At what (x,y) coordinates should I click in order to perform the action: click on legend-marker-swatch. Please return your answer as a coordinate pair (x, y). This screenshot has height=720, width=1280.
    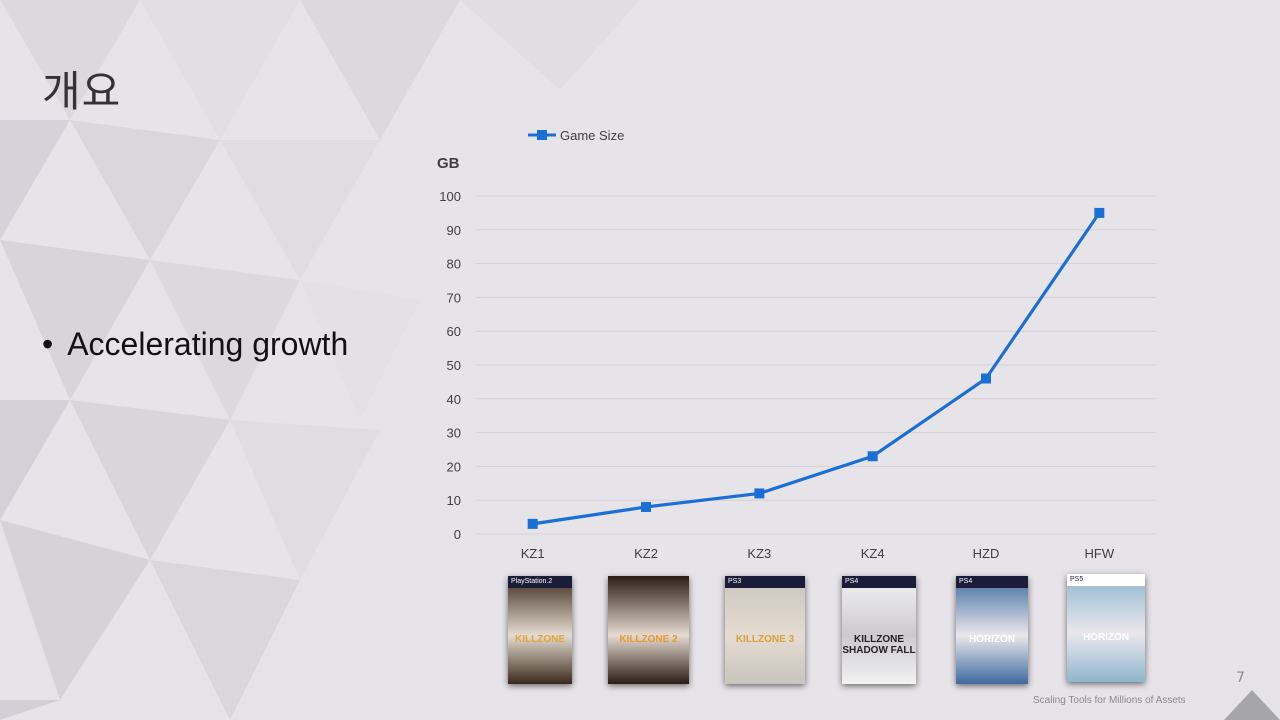
    Looking at the image, I should click on (542, 135).